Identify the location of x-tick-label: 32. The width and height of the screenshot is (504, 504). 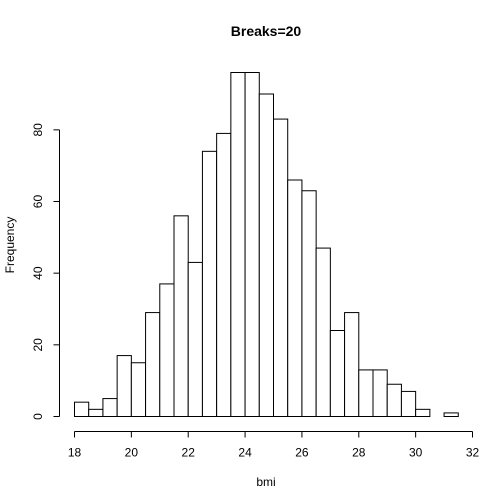
(473, 453).